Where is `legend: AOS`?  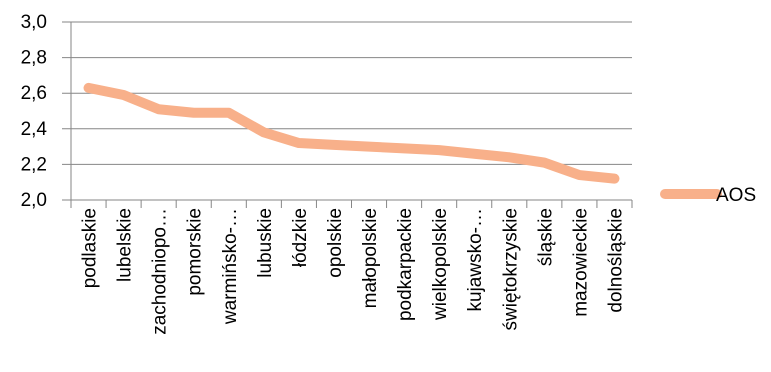
legend: AOS is located at coordinates (708, 195).